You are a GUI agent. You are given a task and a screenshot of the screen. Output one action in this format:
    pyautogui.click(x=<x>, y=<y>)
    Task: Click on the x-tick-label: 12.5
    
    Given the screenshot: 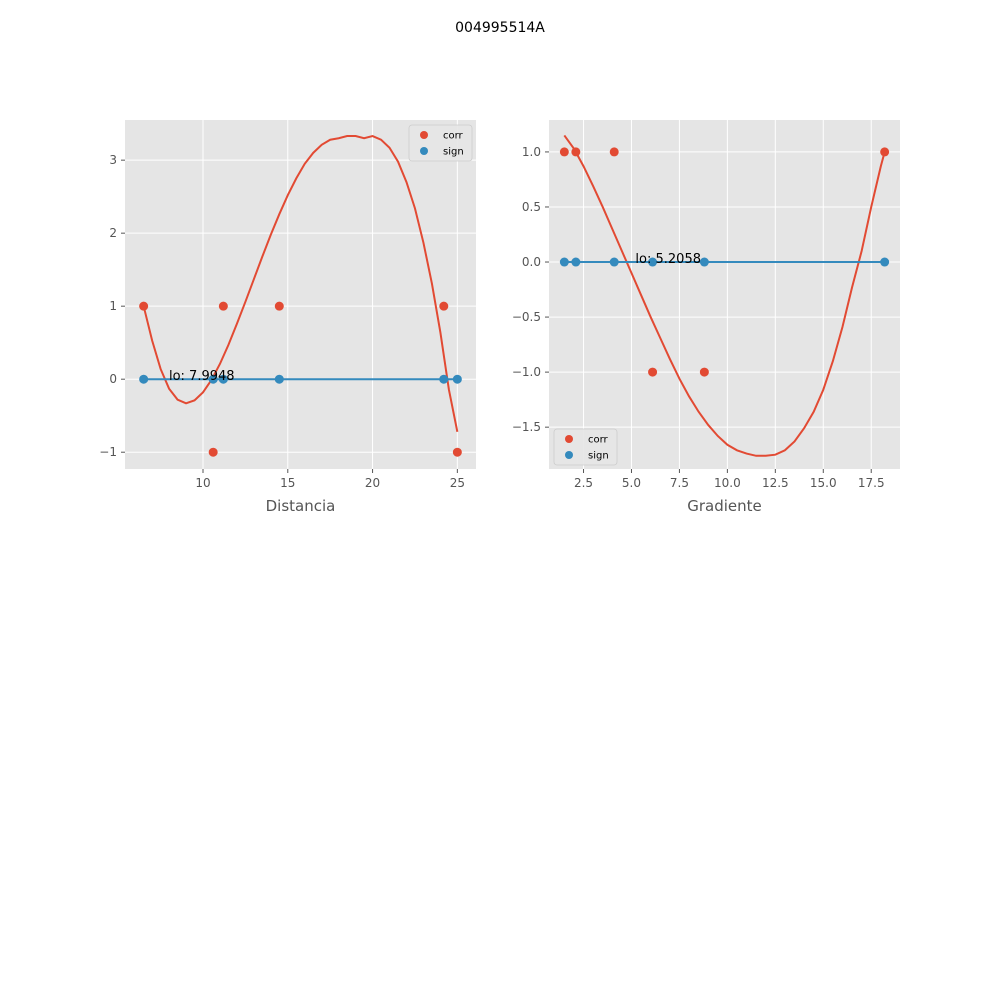 What is the action you would take?
    pyautogui.click(x=775, y=483)
    